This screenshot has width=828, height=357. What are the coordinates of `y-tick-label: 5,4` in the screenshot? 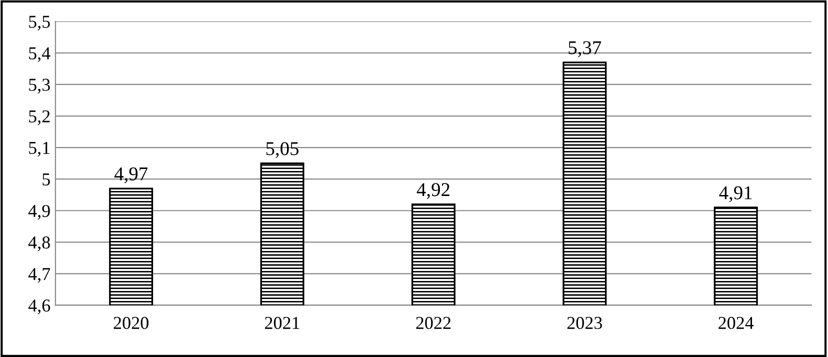 It's located at (39, 54).